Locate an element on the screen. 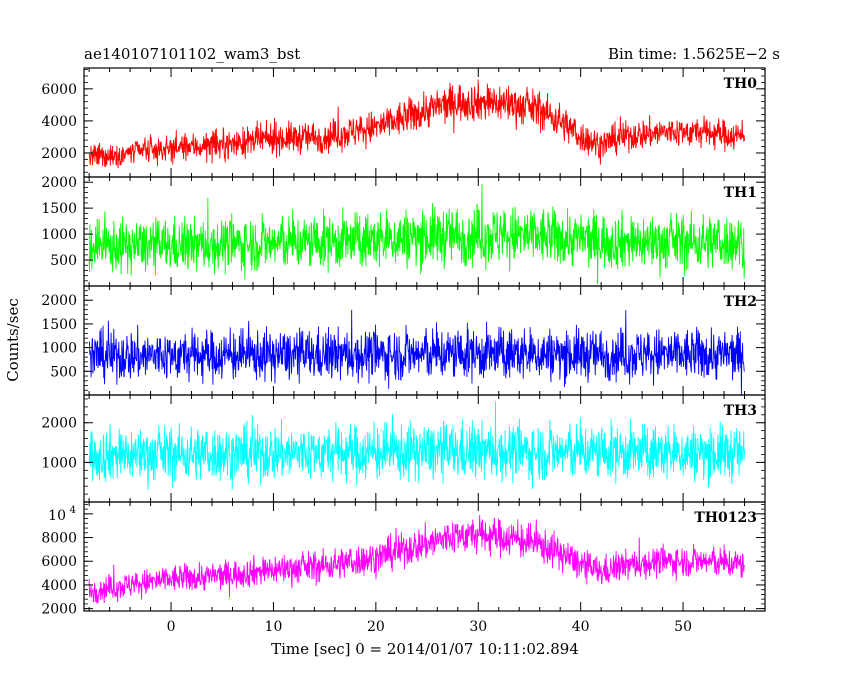 The image size is (850, 680). y-axis-label: Counts/sec is located at coordinates (13, 340).